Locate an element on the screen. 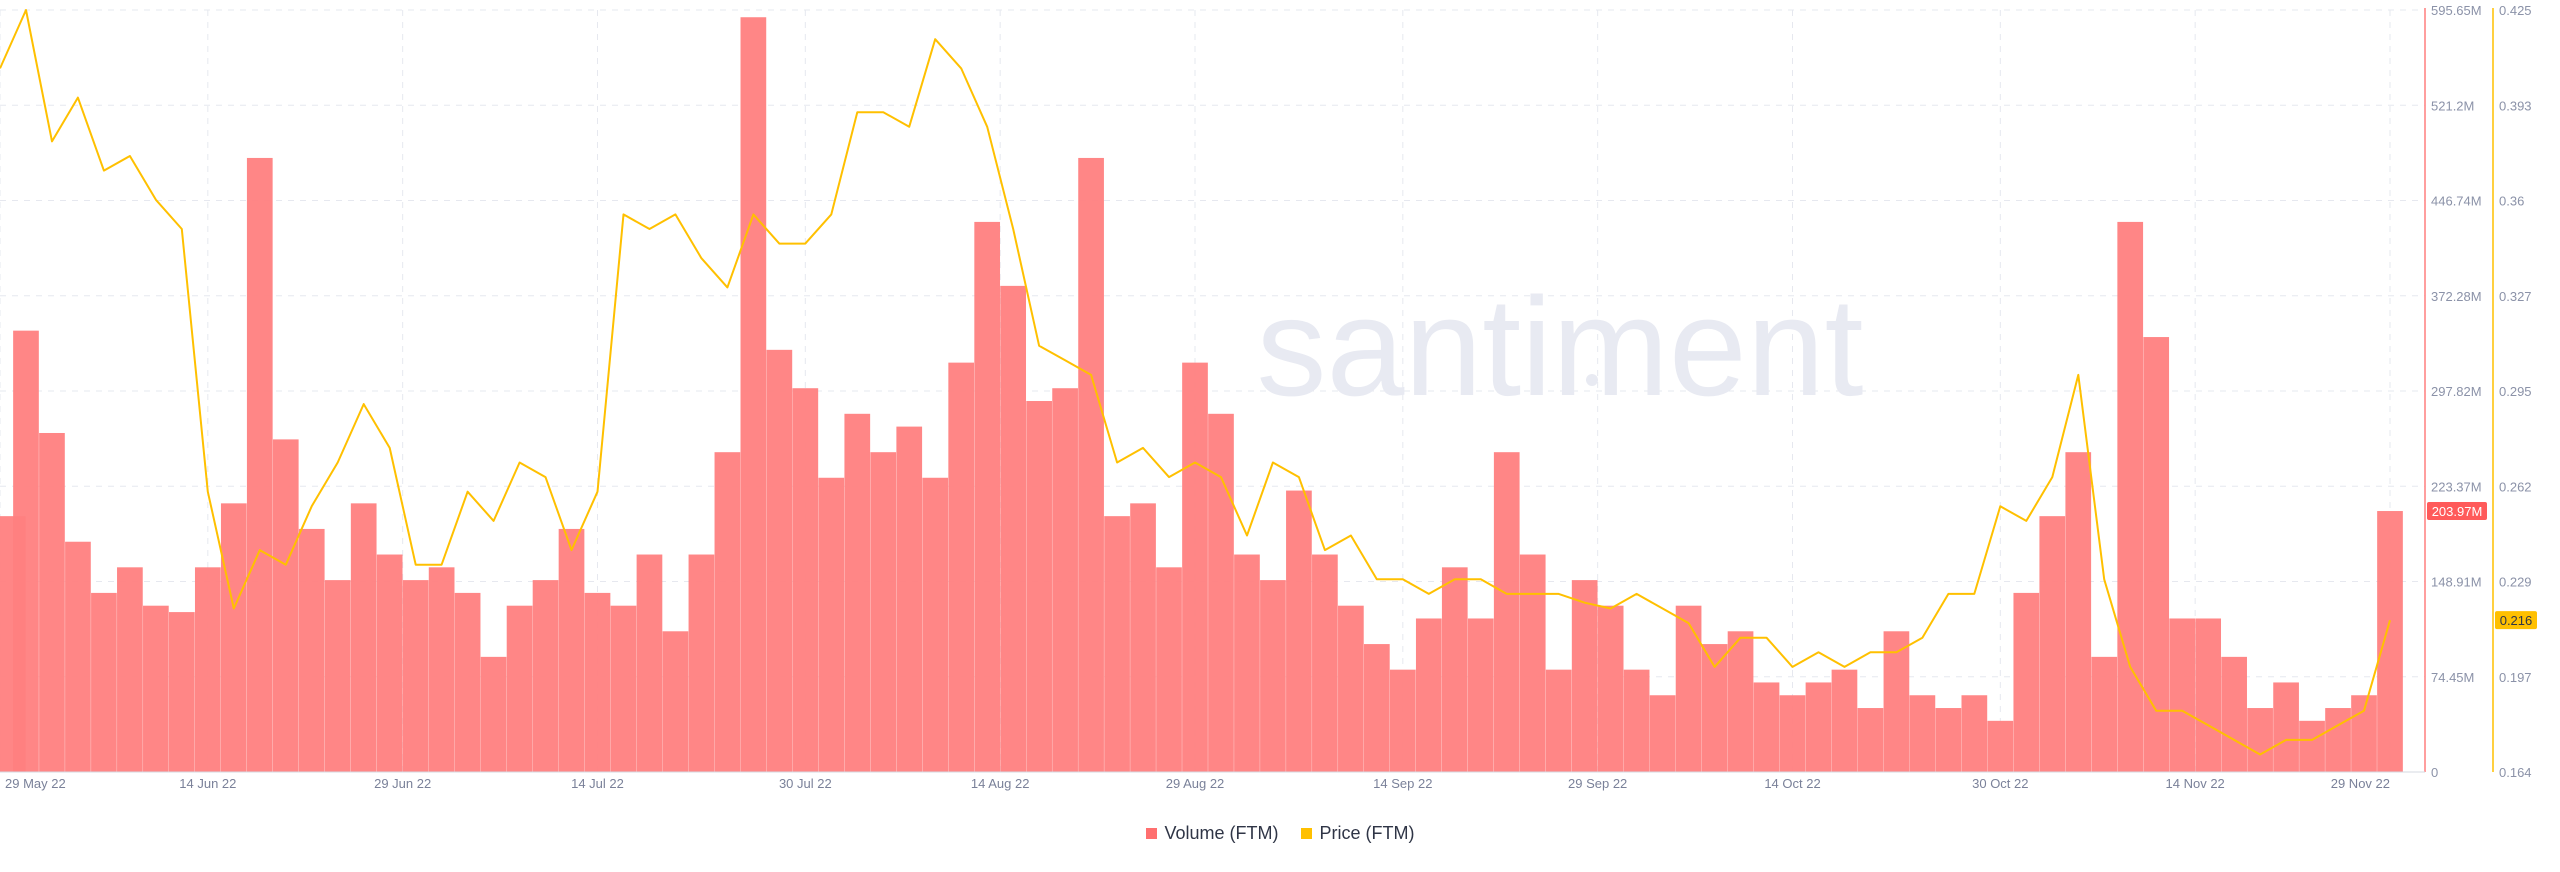 The height and width of the screenshot is (872, 2560). x-tick-label: 14 Oct 22 is located at coordinates (1792, 783).